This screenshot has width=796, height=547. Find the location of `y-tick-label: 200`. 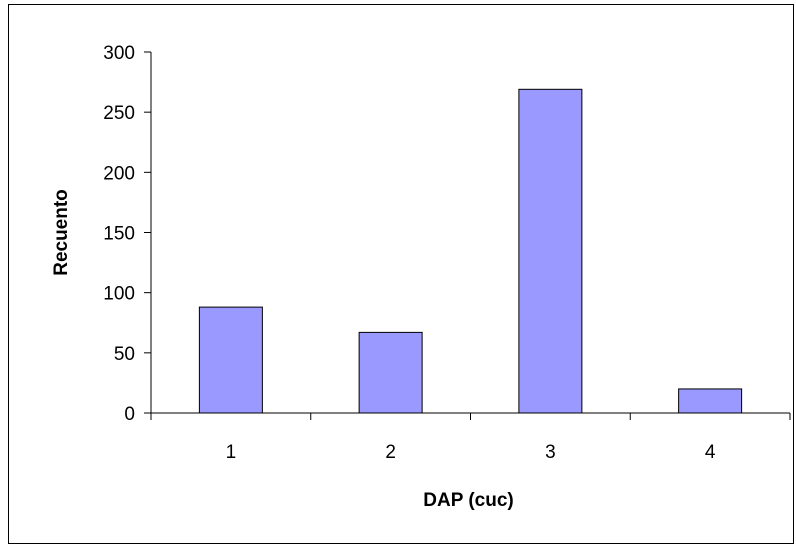

y-tick-label: 200 is located at coordinates (119, 173).